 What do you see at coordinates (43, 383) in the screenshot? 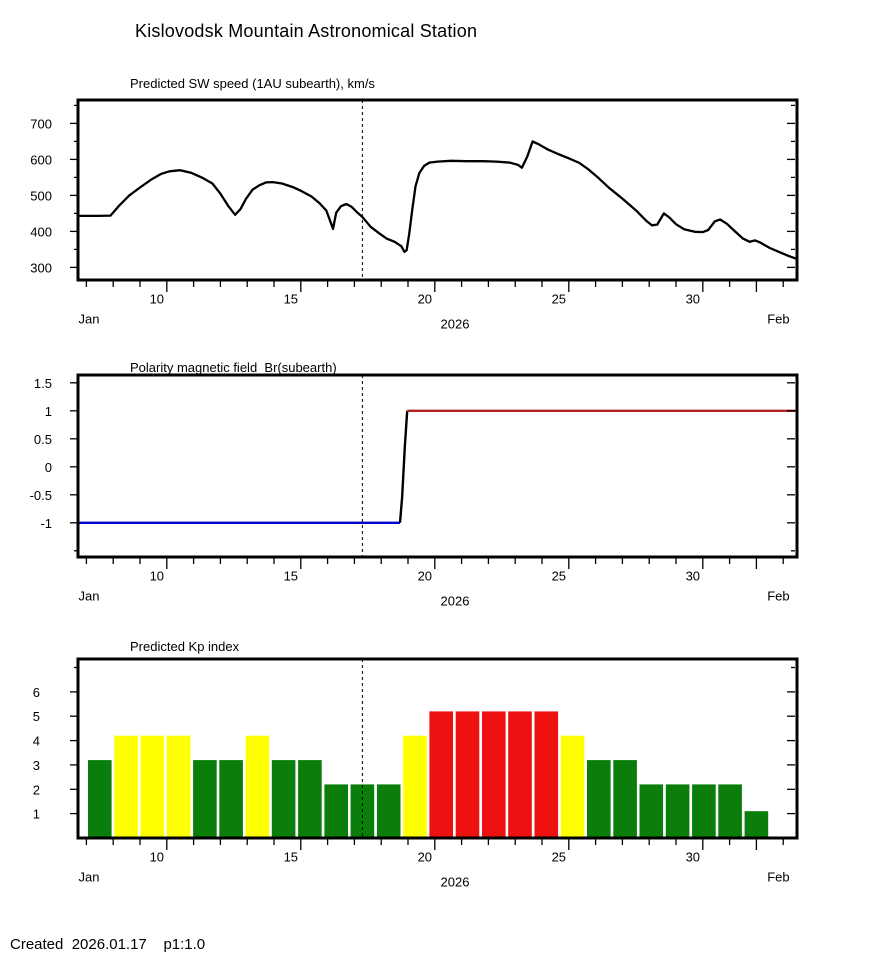
I see `y-tick-label: 1.5` at bounding box center [43, 383].